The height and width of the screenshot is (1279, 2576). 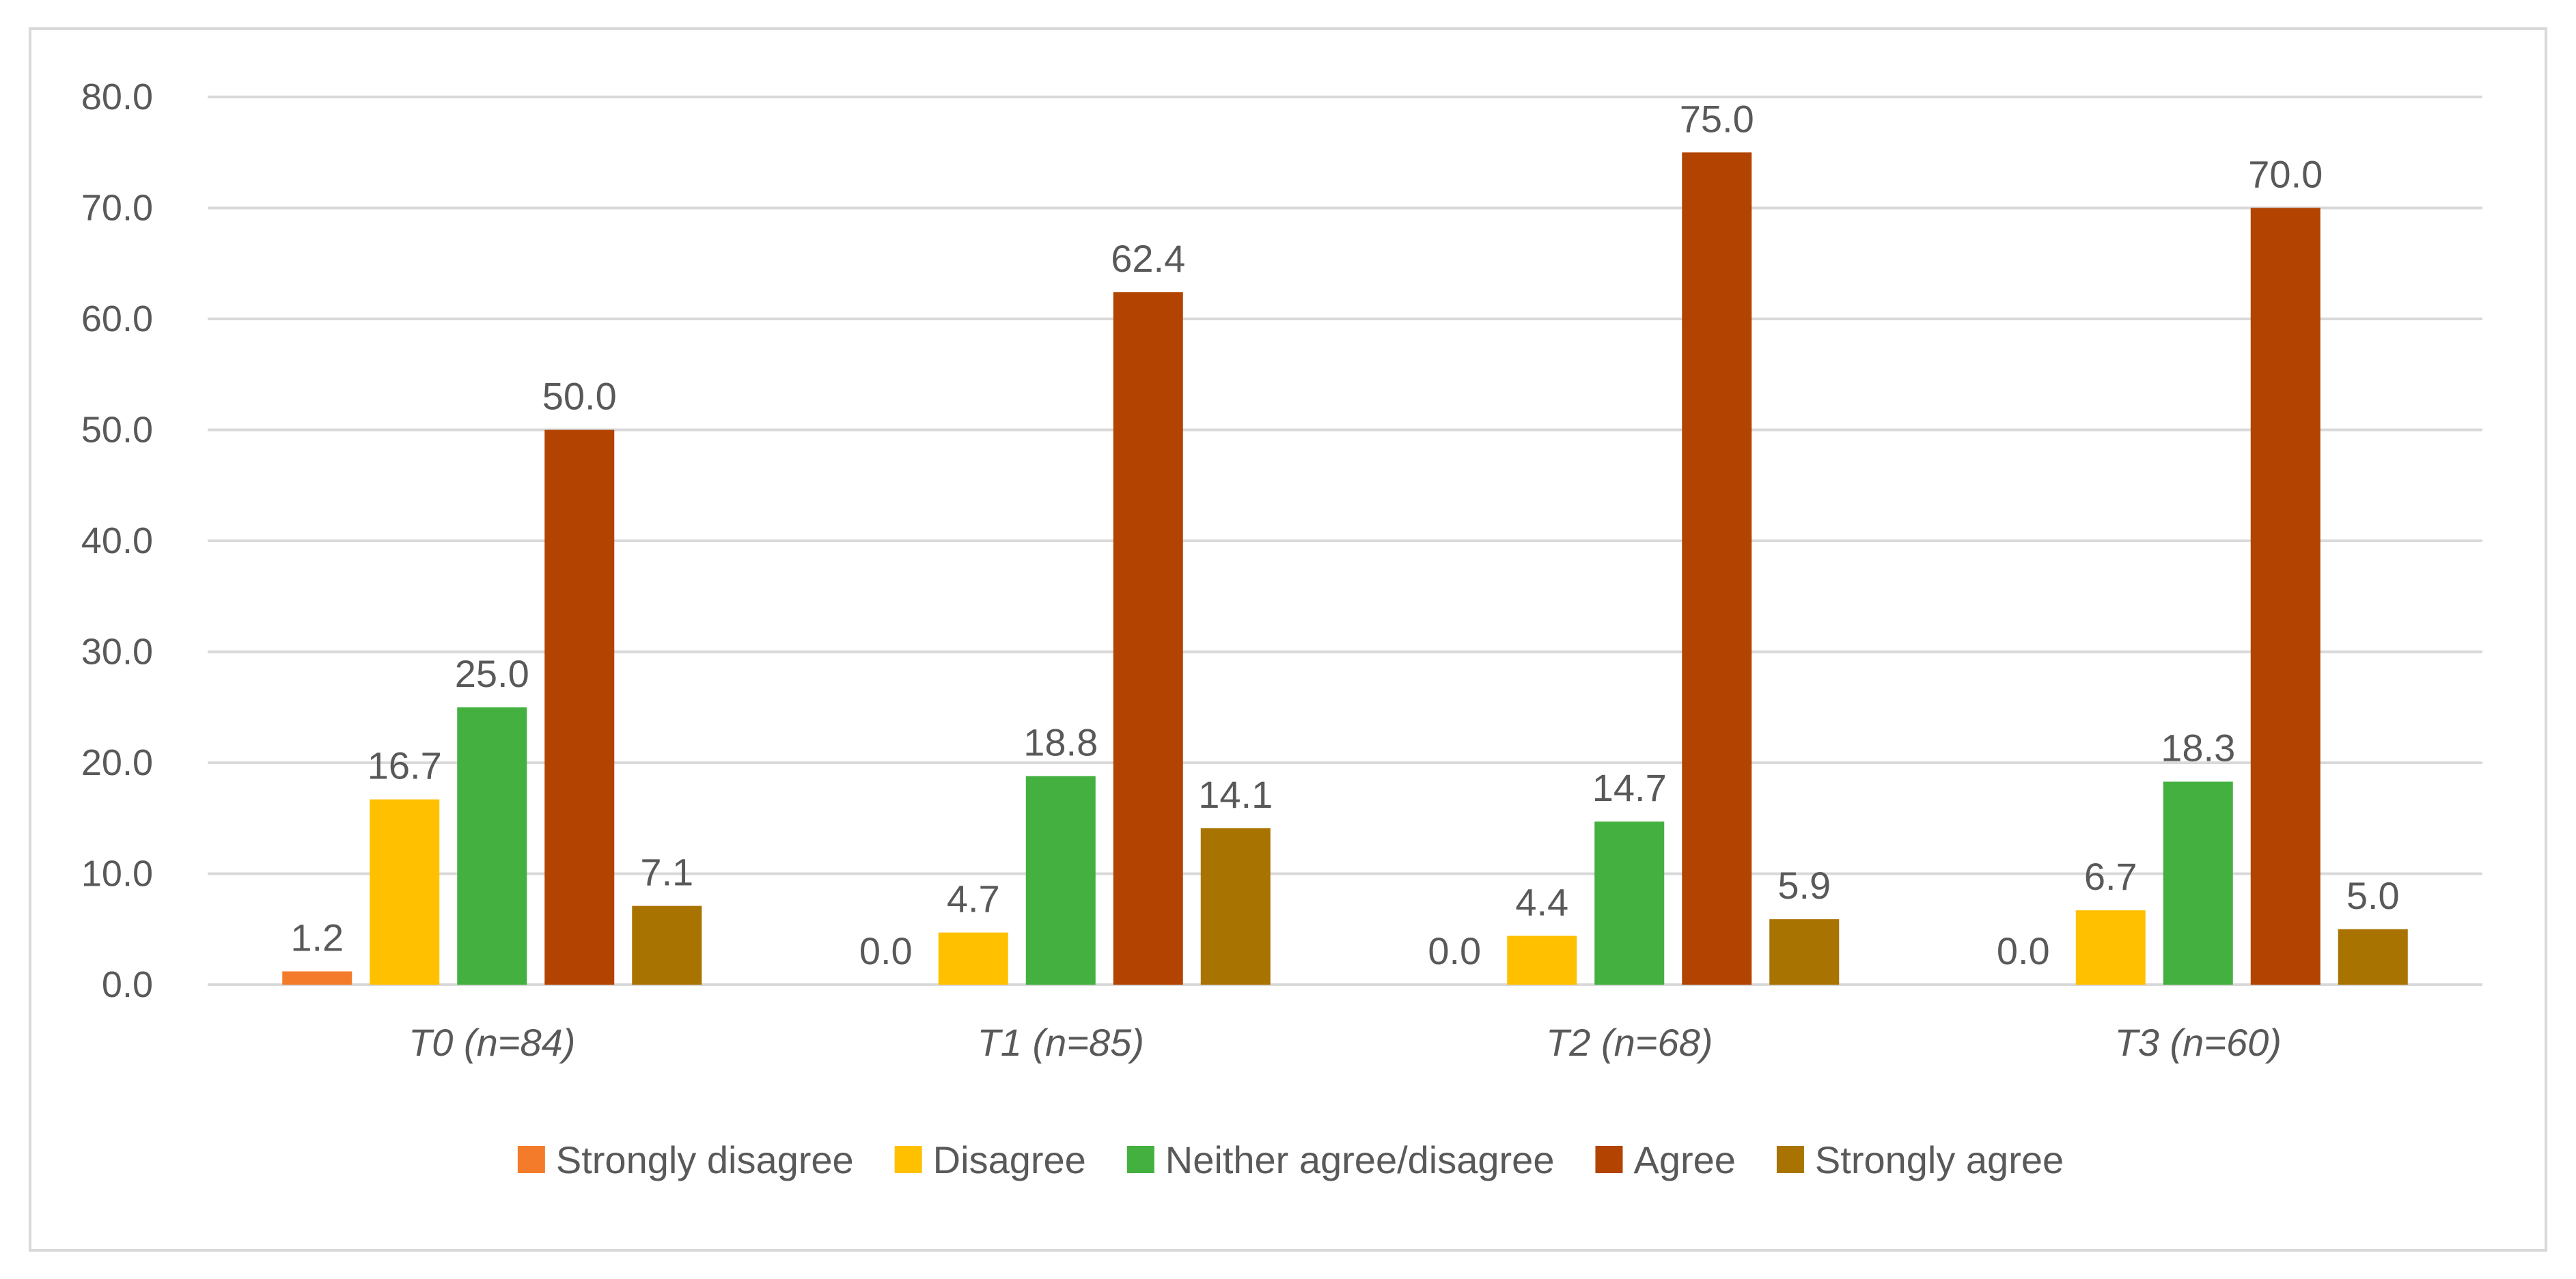 I want to click on y-tick-label: 30.0, so click(x=117, y=652).